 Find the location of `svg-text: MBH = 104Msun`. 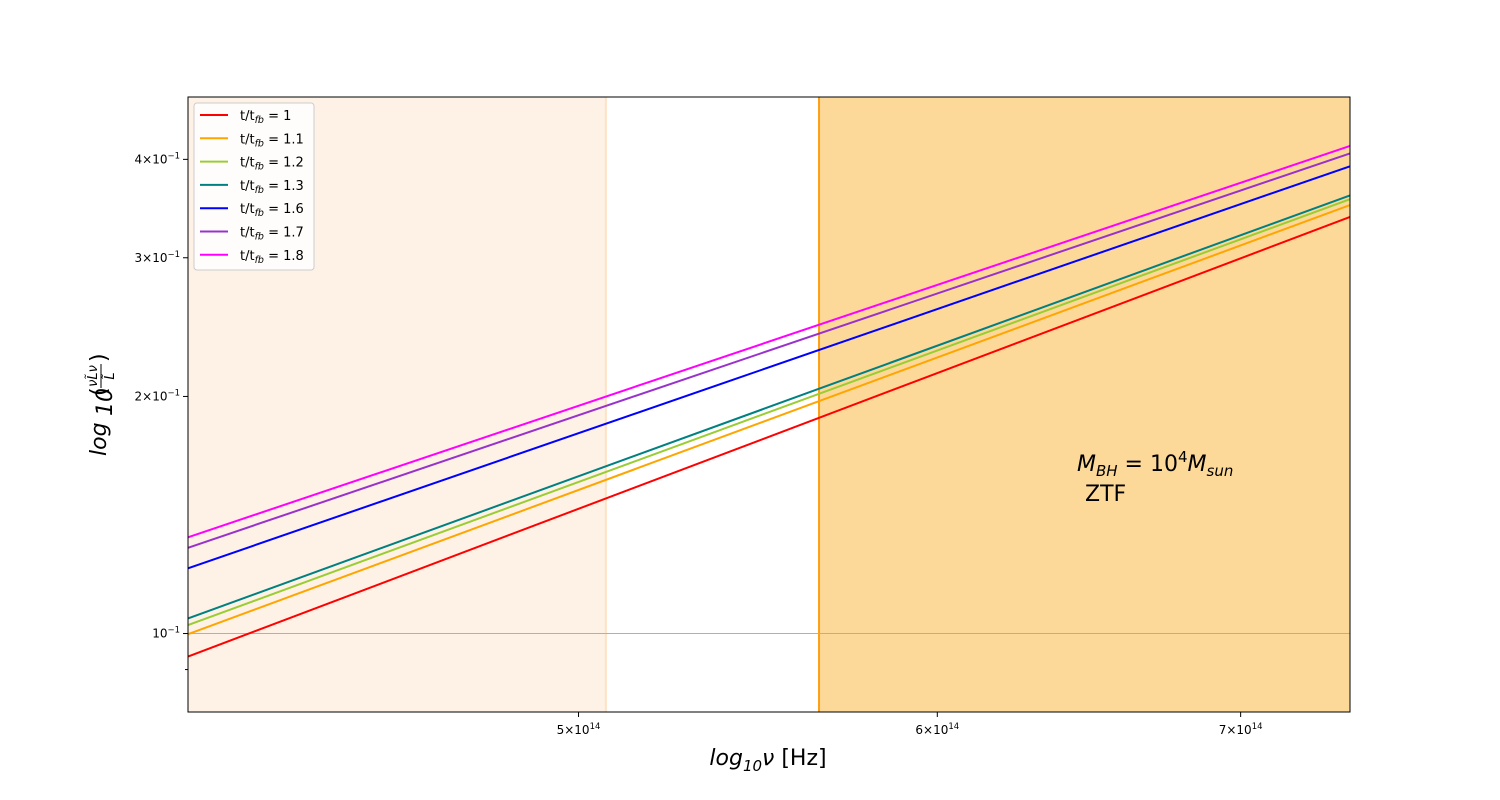

svg-text: MBH = 104Msun is located at coordinates (1155, 464).